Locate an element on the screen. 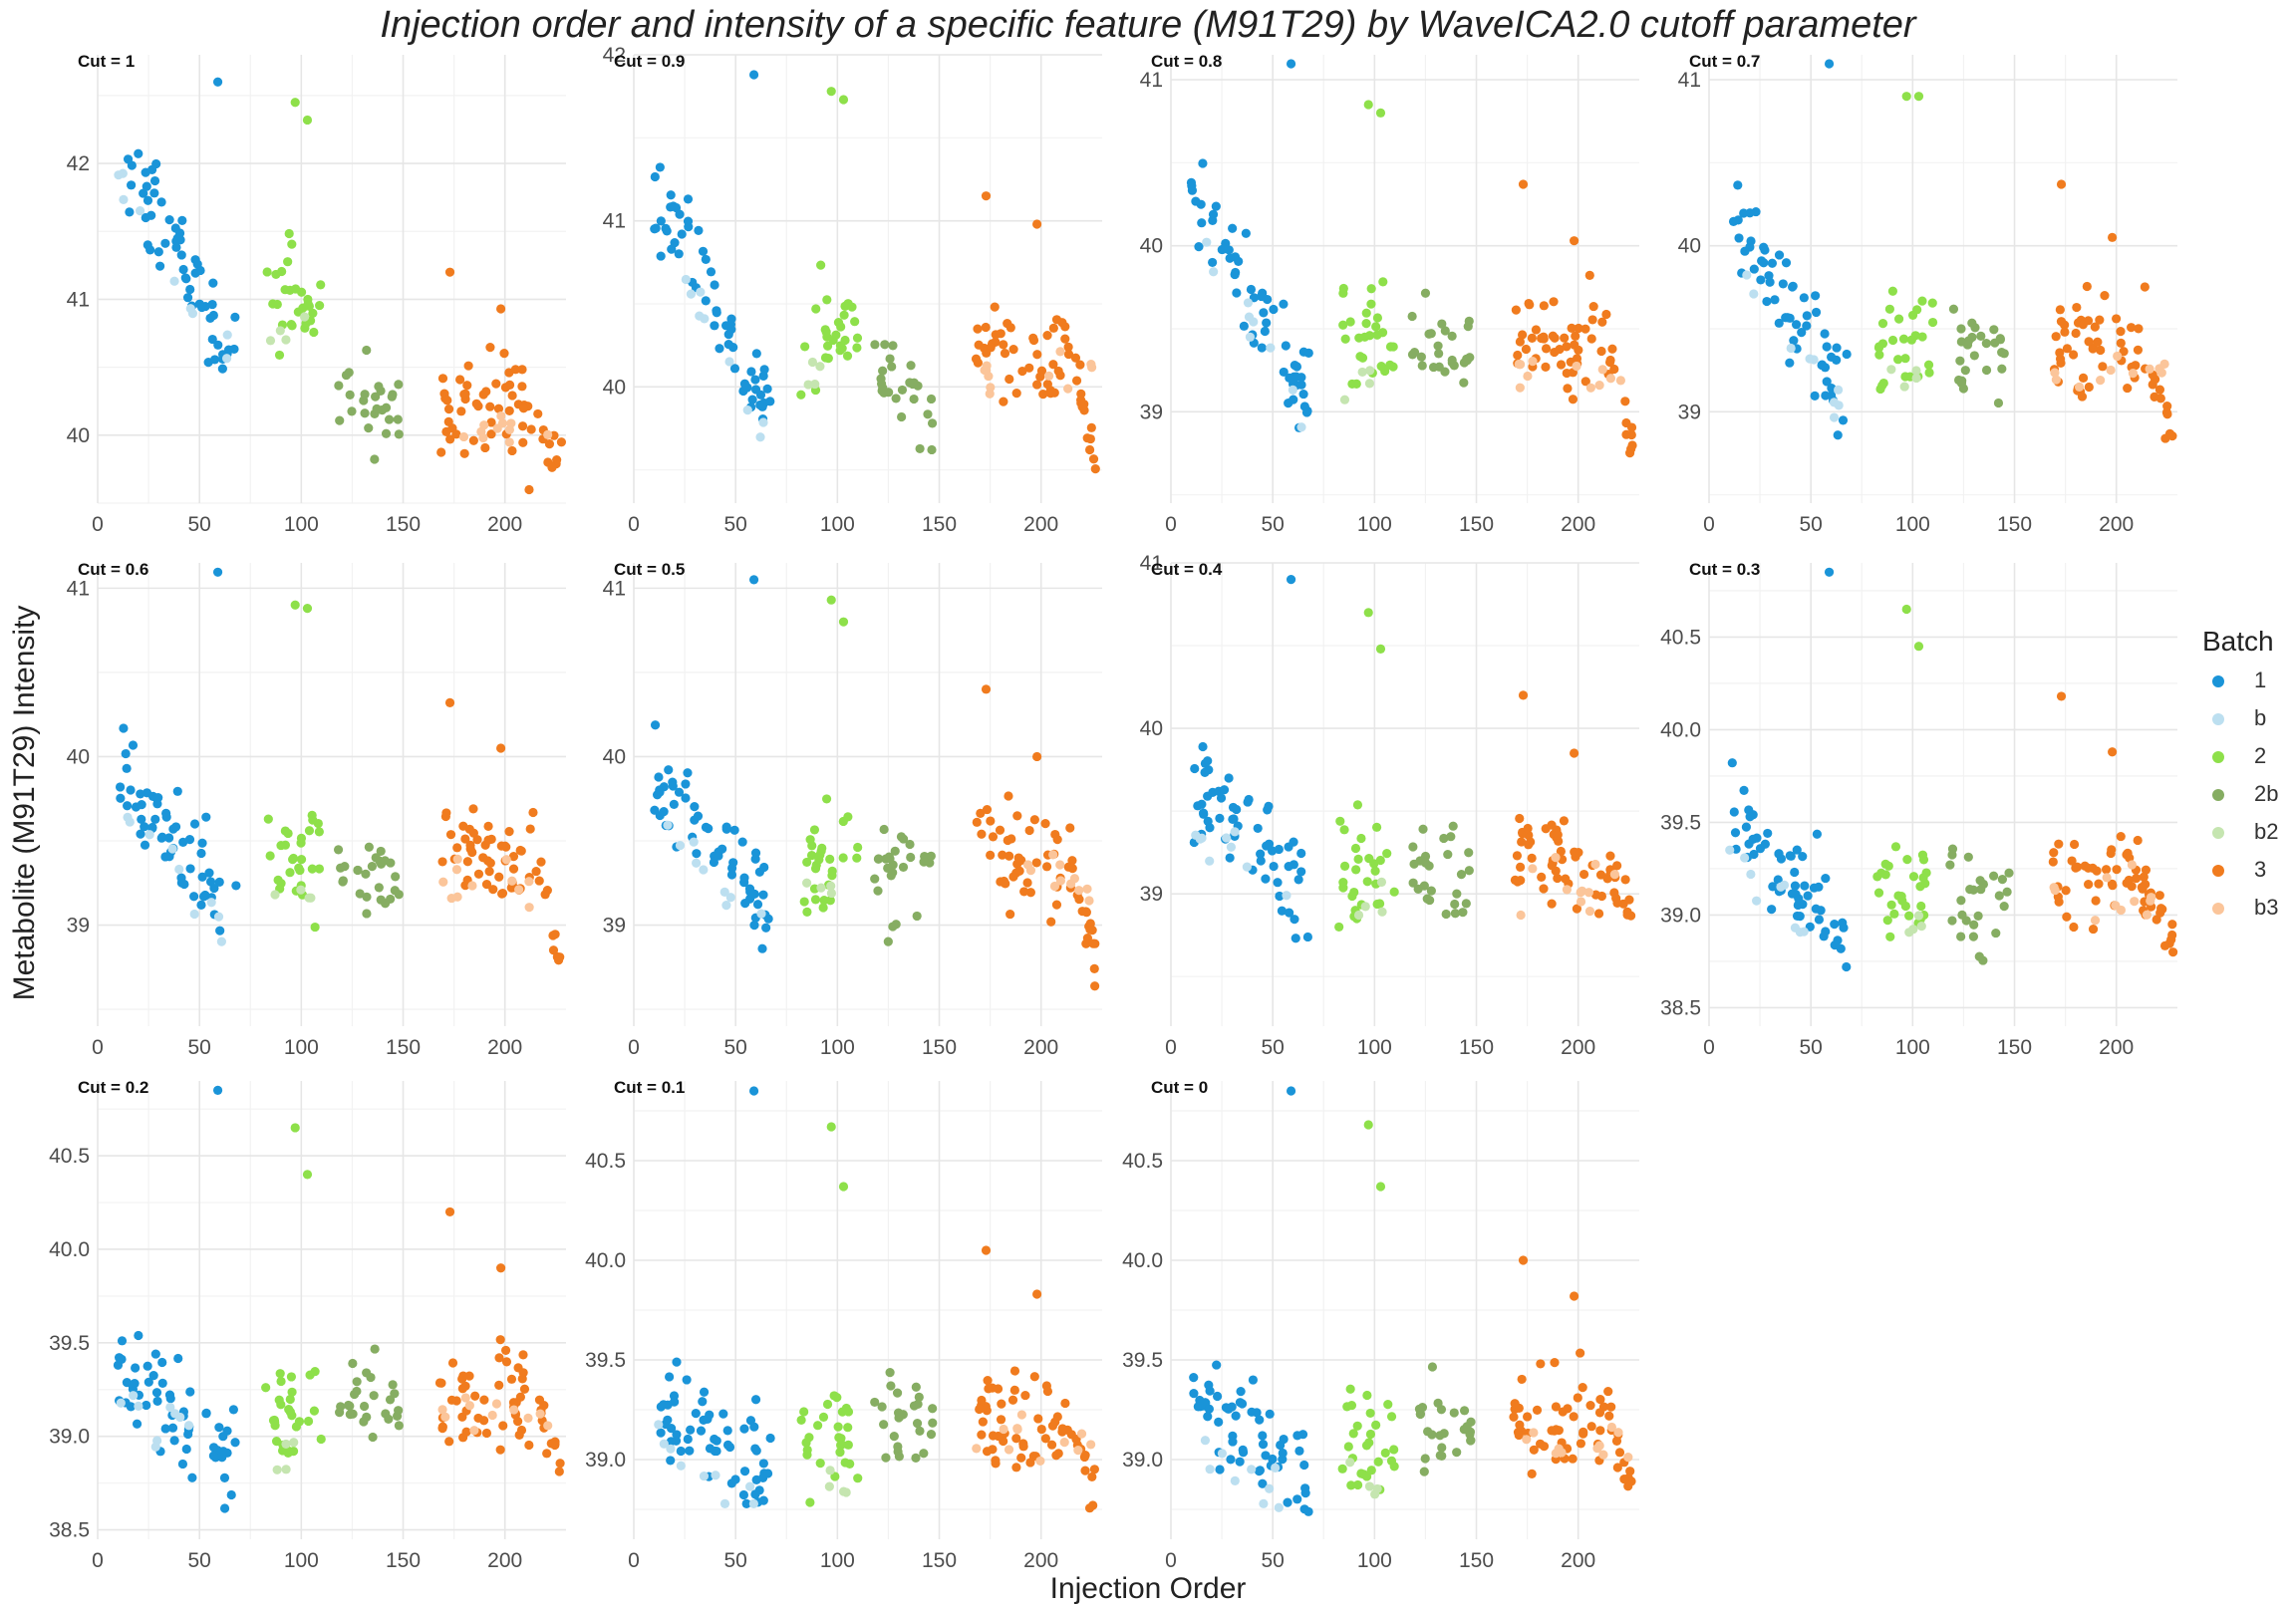 This screenshot has height=1606, width=2296. x-tick-label: 0 is located at coordinates (1171, 524).